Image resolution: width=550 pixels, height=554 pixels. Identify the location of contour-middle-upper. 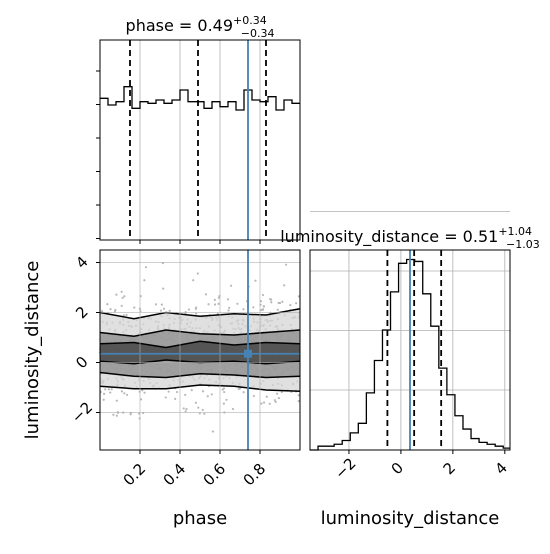
(200, 333).